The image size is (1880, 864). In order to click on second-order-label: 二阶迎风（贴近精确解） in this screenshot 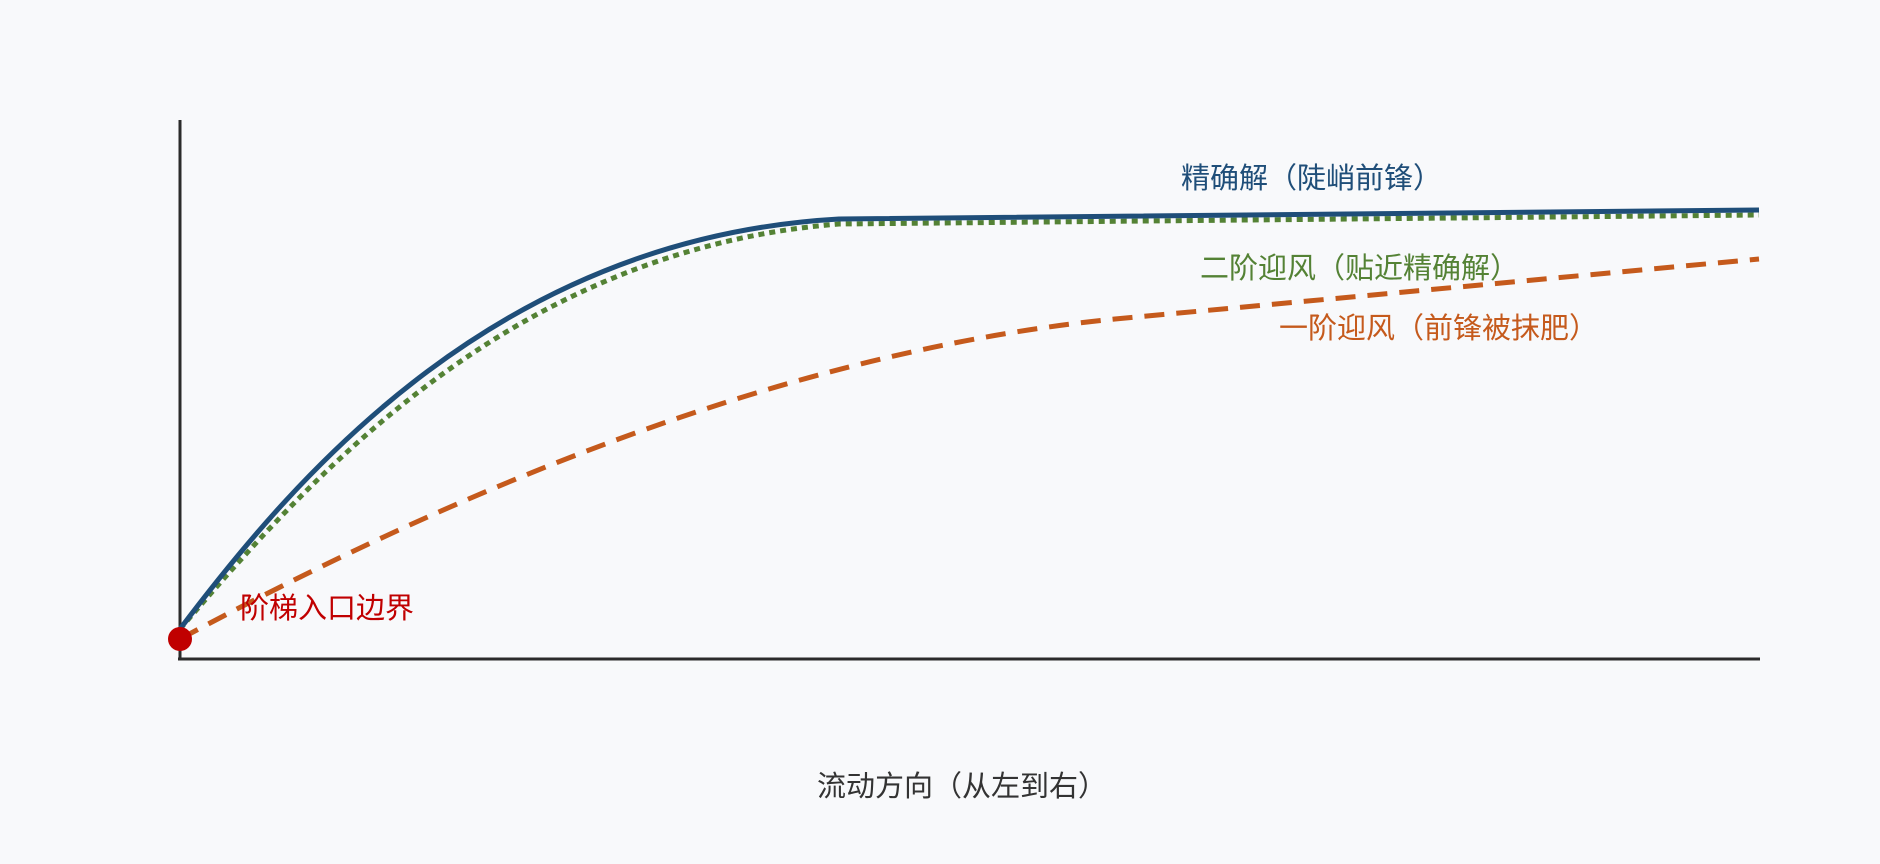, I will do `click(1359, 268)`.